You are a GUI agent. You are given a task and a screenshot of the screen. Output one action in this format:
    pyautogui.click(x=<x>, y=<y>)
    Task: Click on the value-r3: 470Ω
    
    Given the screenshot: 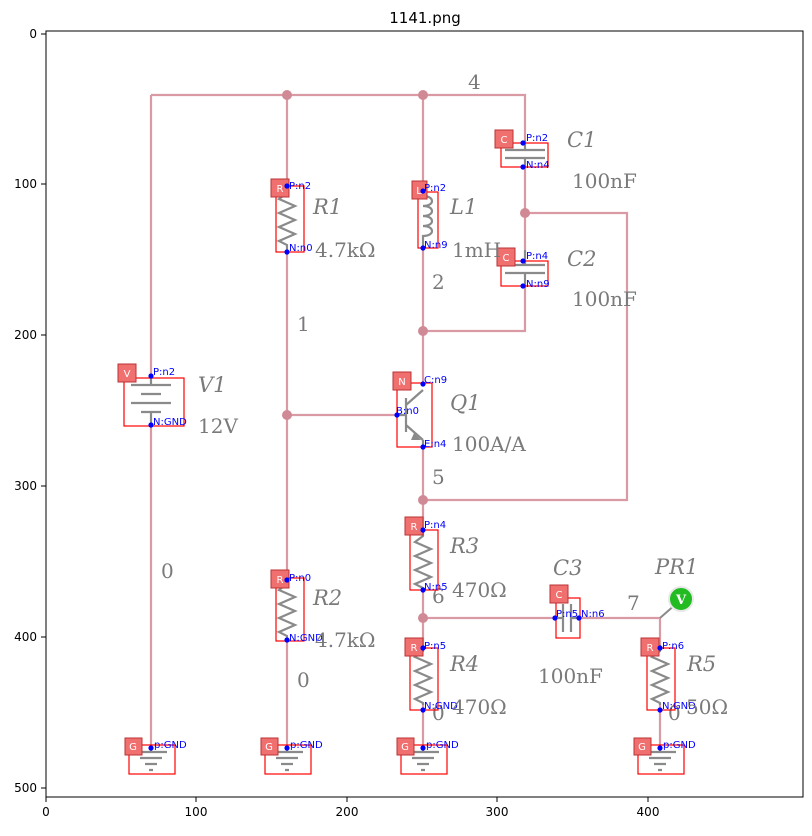 What is the action you would take?
    pyautogui.click(x=479, y=590)
    